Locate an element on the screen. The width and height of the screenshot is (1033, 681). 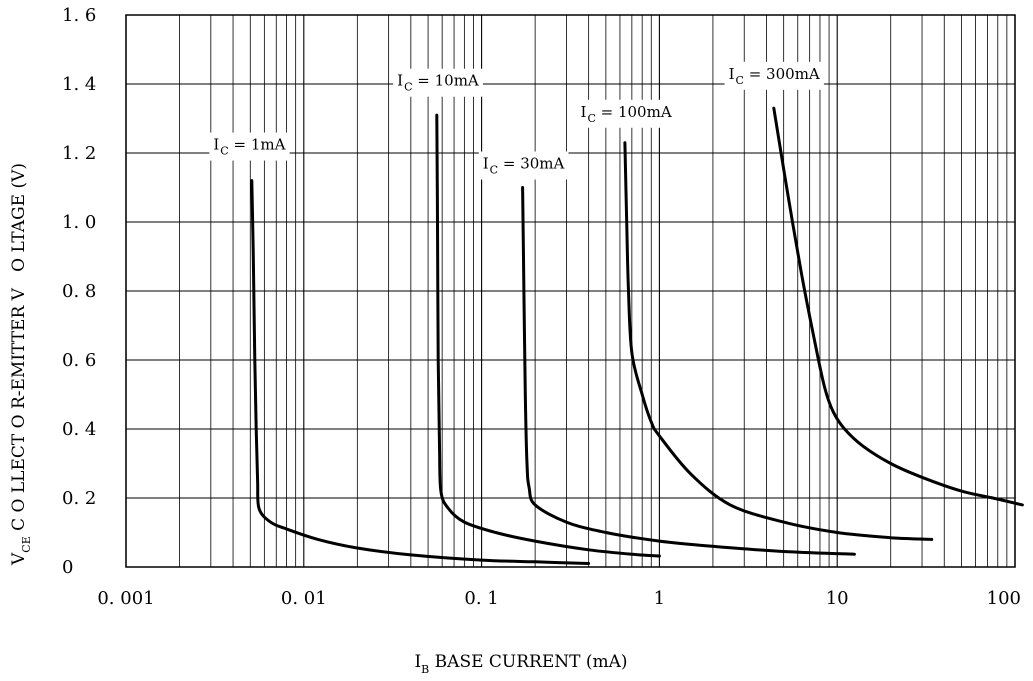
x-tick-label: 0. 1 is located at coordinates (481, 598).